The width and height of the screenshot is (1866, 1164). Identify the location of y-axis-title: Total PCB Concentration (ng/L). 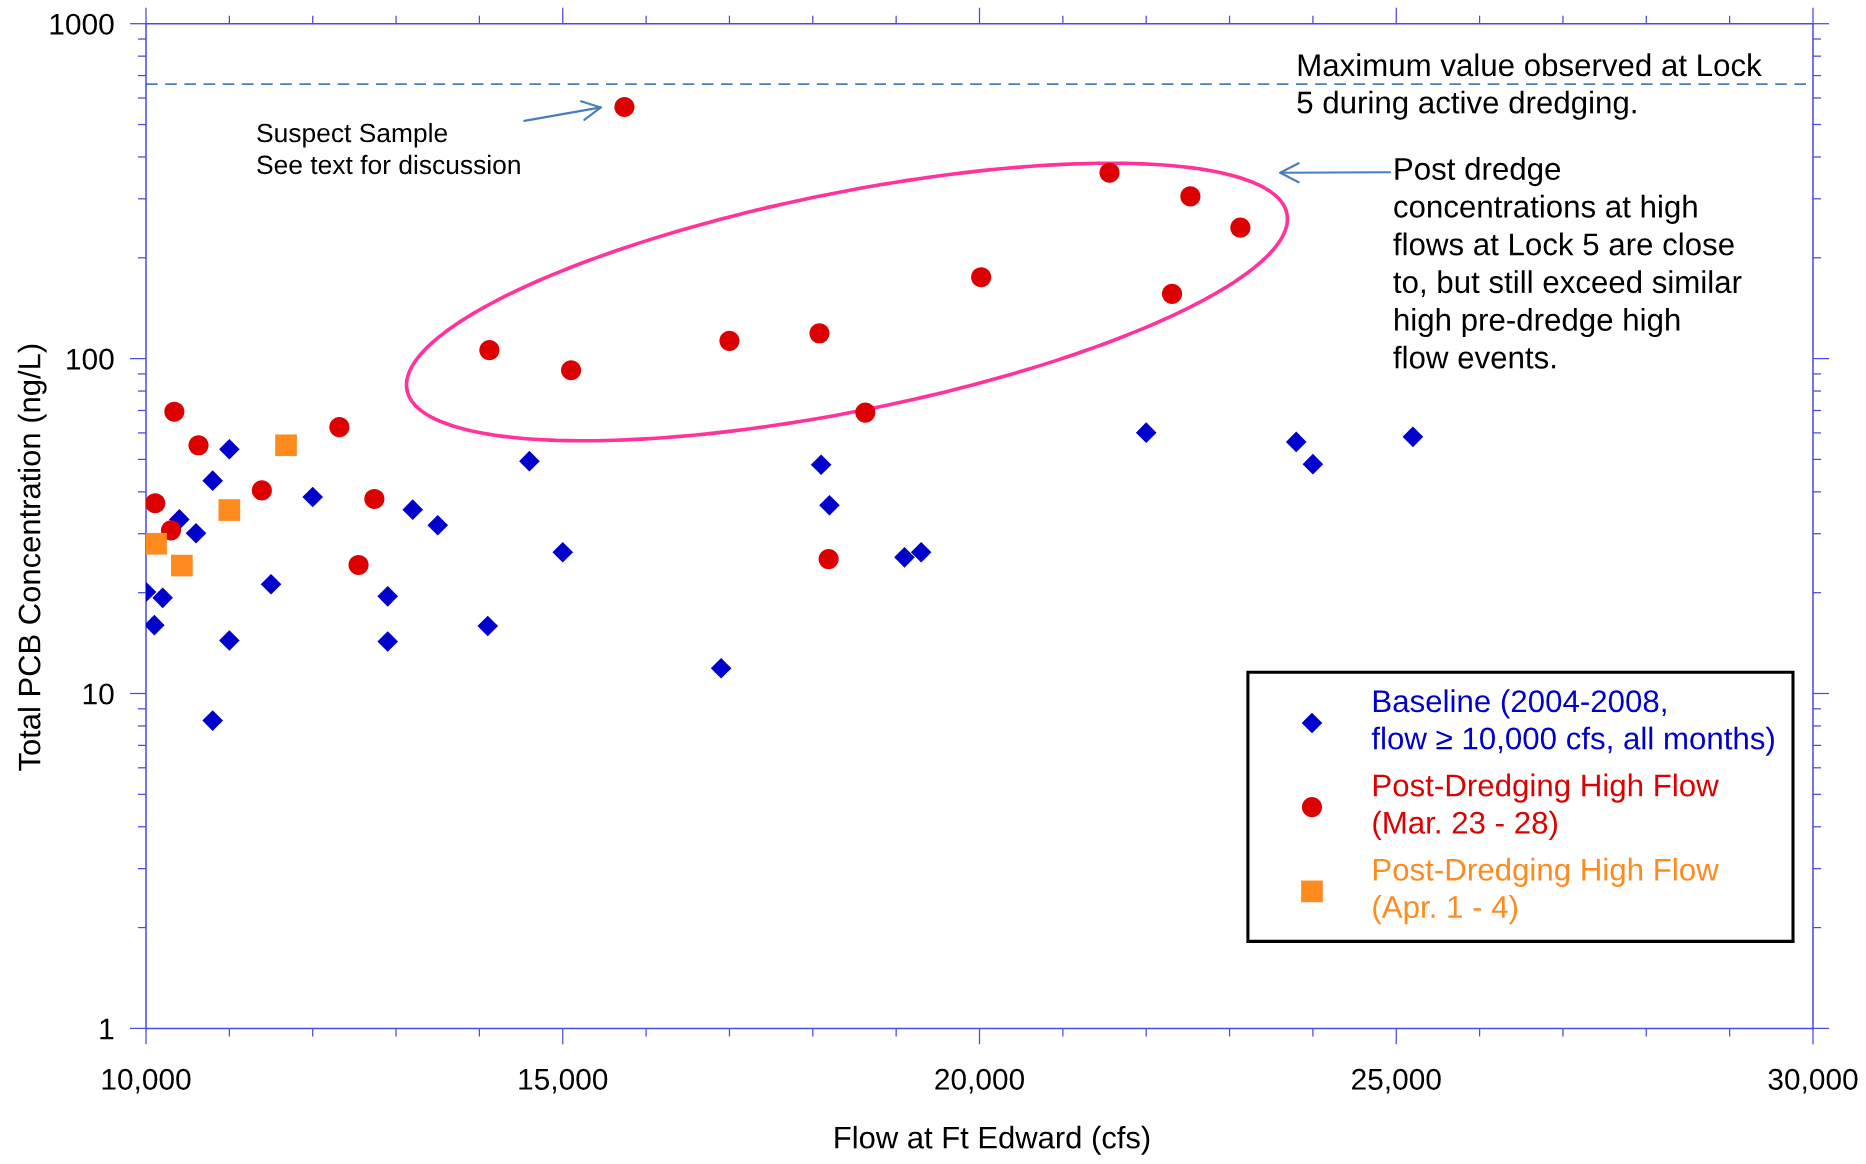
(32, 557).